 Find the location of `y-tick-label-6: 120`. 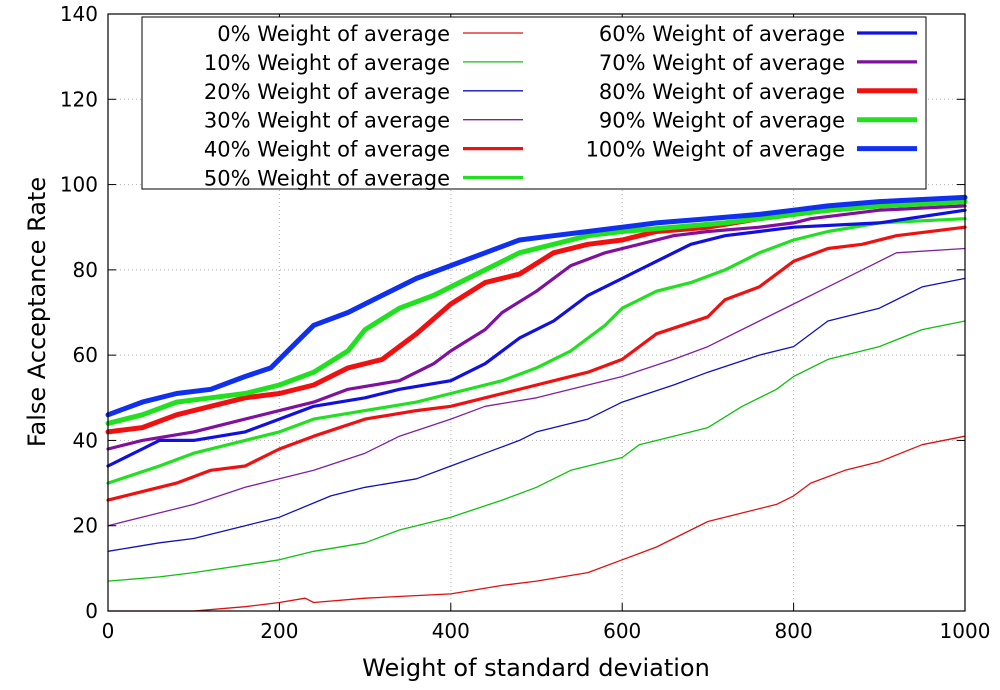

y-tick-label-6: 120 is located at coordinates (79, 99).